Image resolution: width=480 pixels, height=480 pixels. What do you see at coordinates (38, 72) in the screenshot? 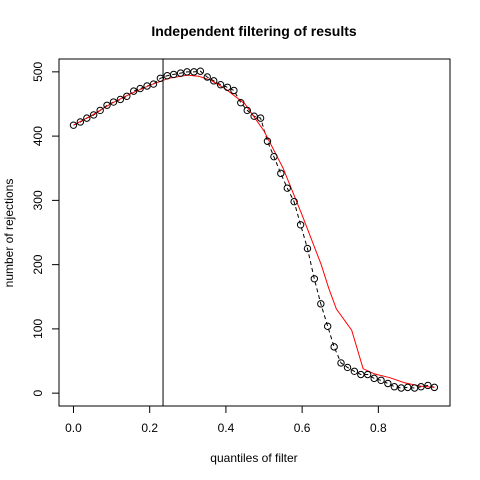
I see `y-tick-label: 500` at bounding box center [38, 72].